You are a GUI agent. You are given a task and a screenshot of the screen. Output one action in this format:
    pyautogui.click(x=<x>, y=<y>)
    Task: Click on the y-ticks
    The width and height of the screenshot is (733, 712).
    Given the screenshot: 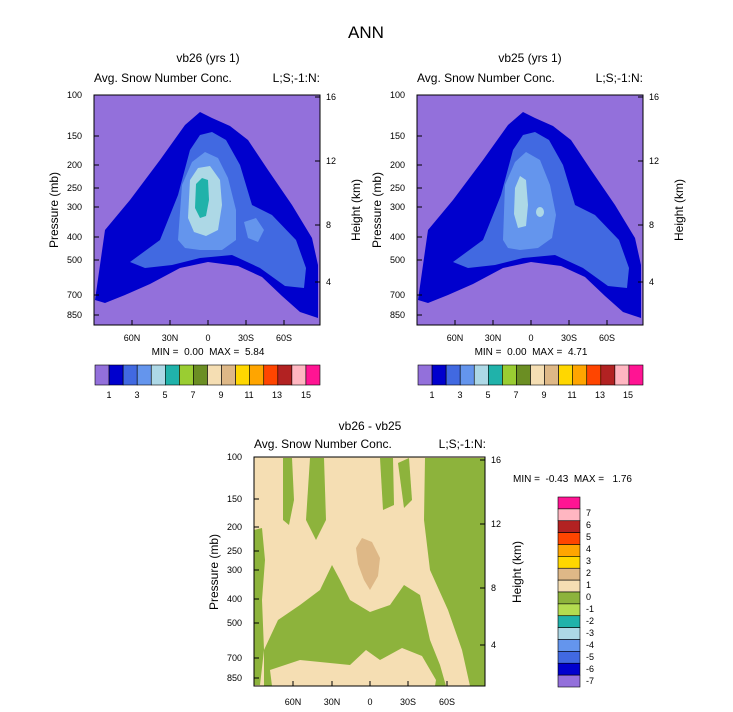 What is the action you would take?
    pyautogui.click(x=256, y=567)
    